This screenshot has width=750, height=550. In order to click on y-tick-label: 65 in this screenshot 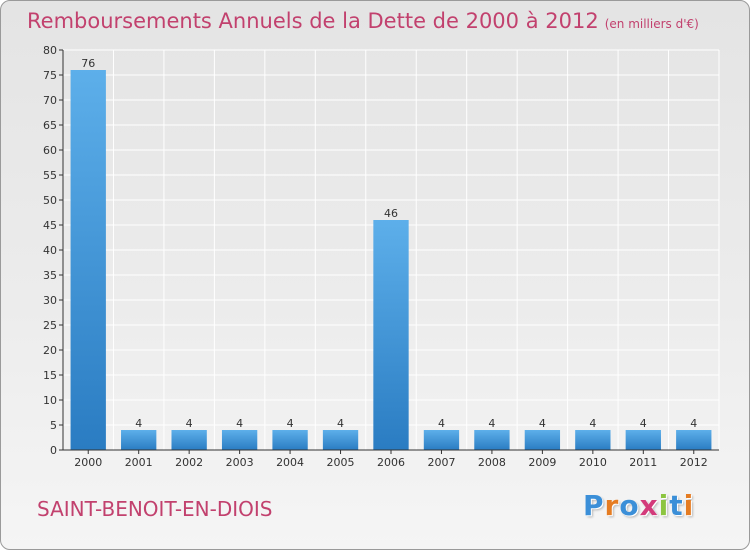, I will do `click(50, 125)`.